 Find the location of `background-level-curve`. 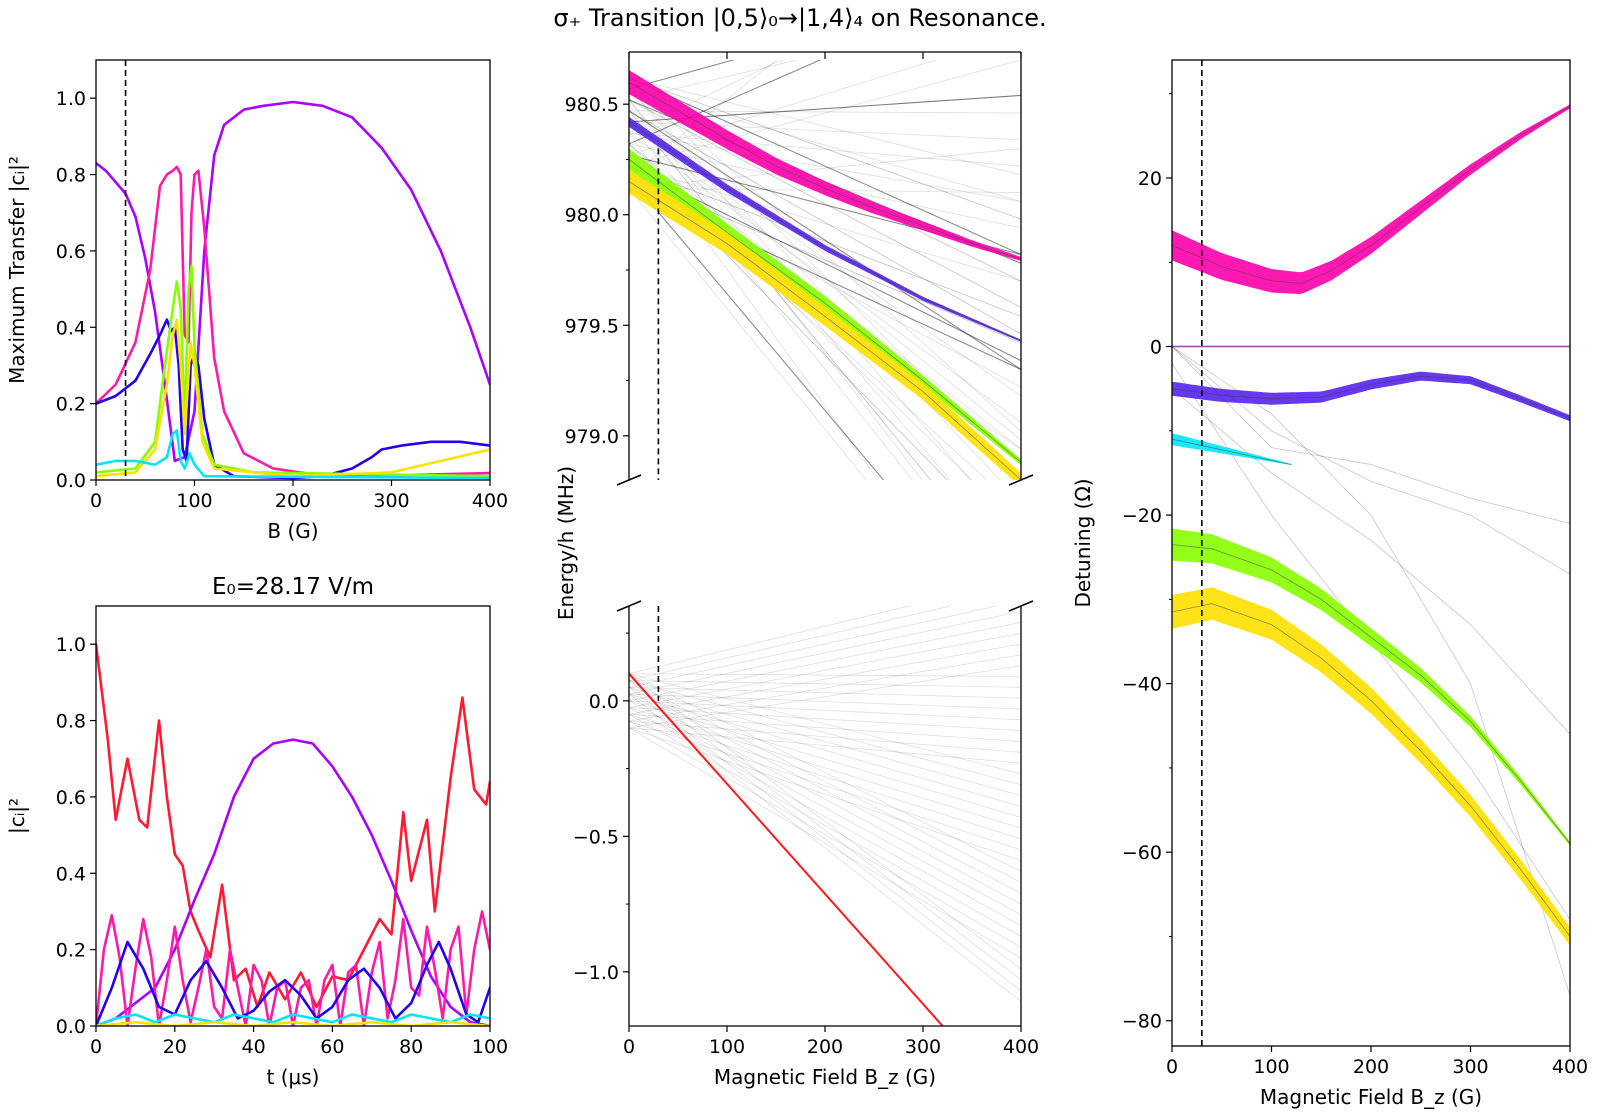

background-level-curve is located at coordinates (1371, 561).